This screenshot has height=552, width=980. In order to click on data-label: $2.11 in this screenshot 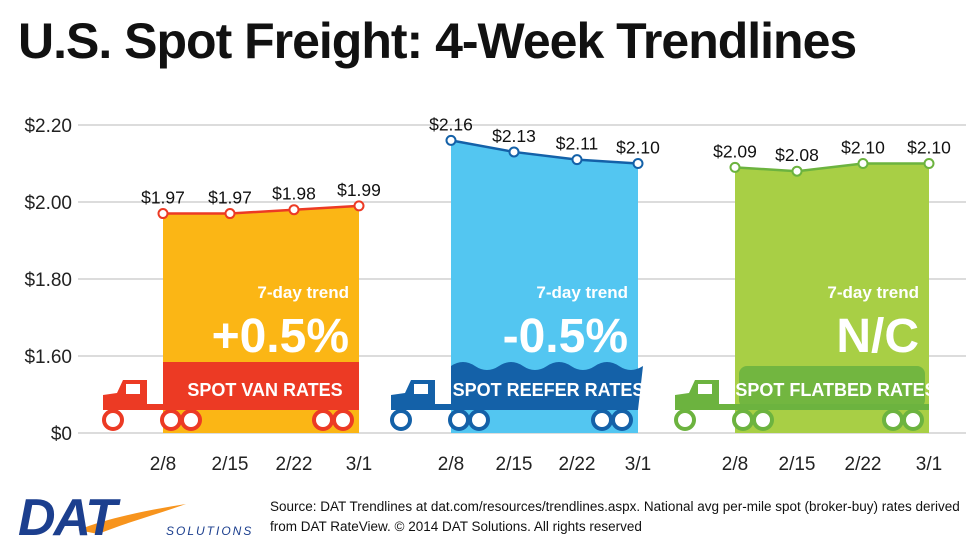, I will do `click(577, 144)`.